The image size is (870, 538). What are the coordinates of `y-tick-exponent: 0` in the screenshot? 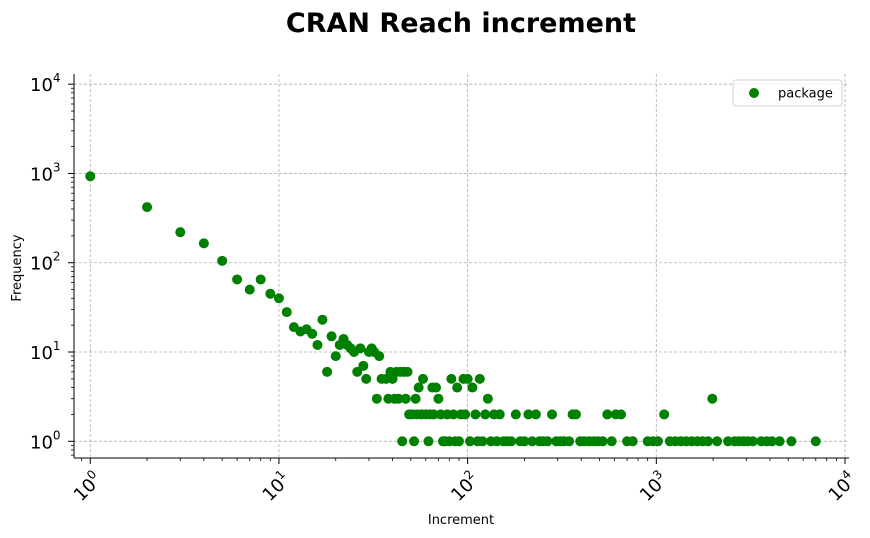 It's located at (57, 435).